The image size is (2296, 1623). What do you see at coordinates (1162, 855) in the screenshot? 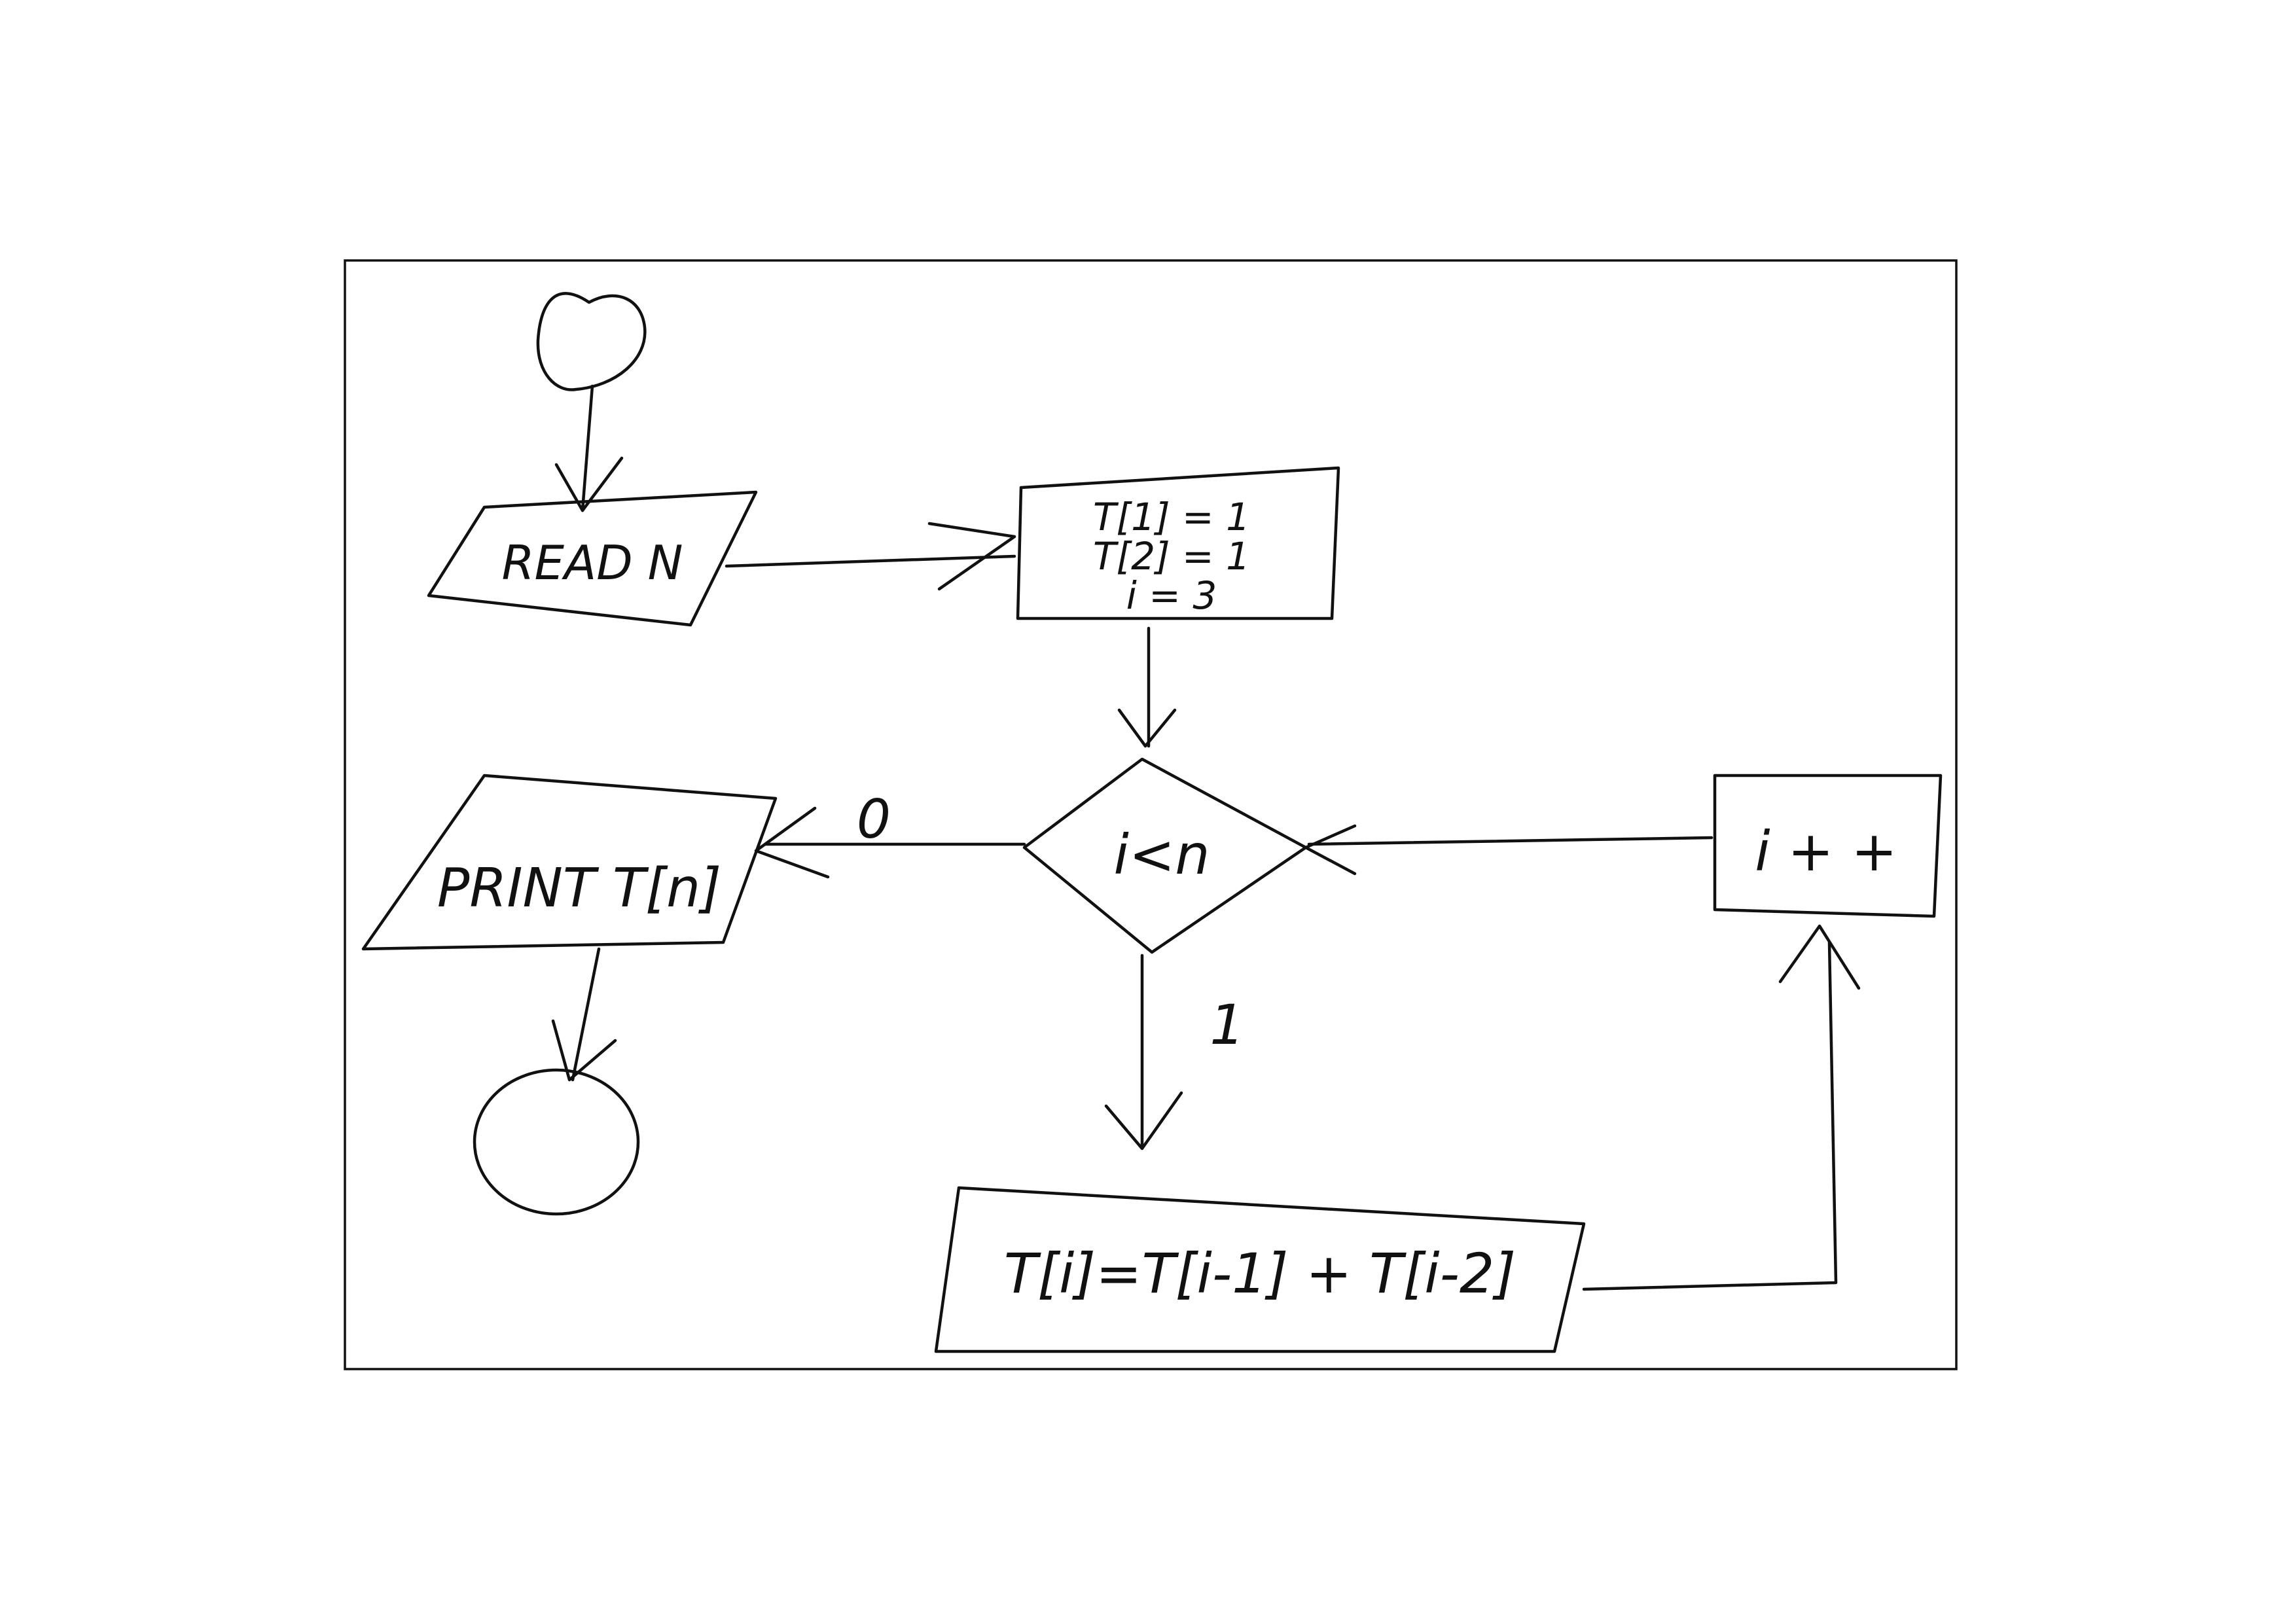
I see `condition-label: i<n` at bounding box center [1162, 855].